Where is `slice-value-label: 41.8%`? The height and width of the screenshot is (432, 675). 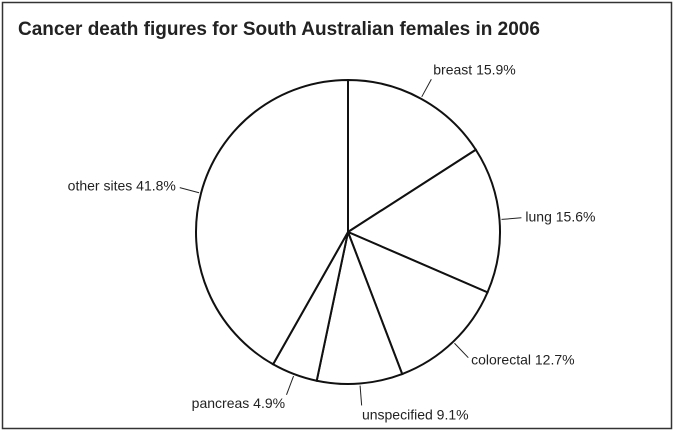 slice-value-label: 41.8% is located at coordinates (156, 185).